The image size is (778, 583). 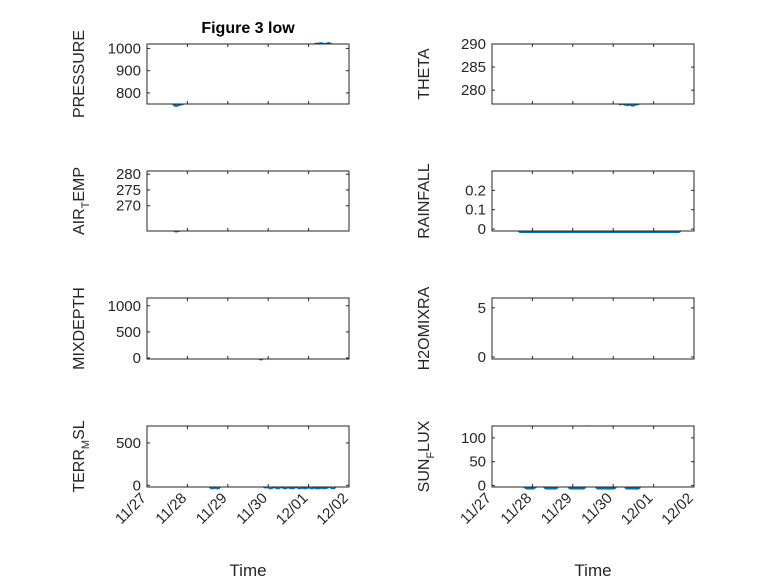 I want to click on y-tick-label: 800, so click(x=128, y=93).